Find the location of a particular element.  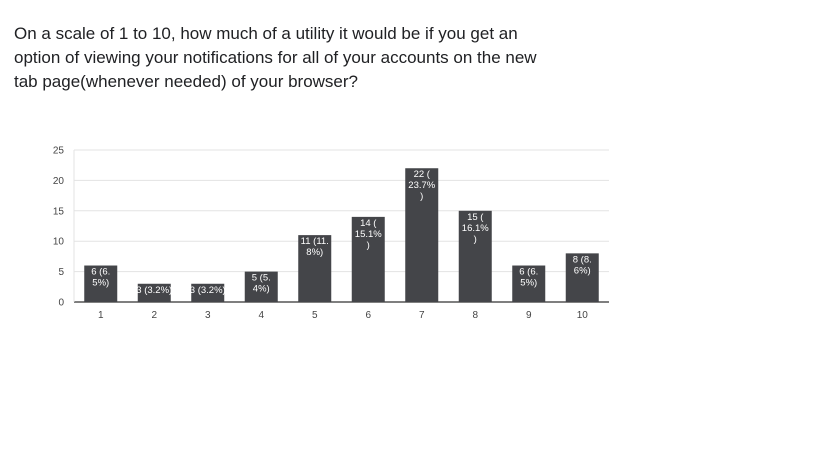

x-tick-label: 2 is located at coordinates (154, 315).